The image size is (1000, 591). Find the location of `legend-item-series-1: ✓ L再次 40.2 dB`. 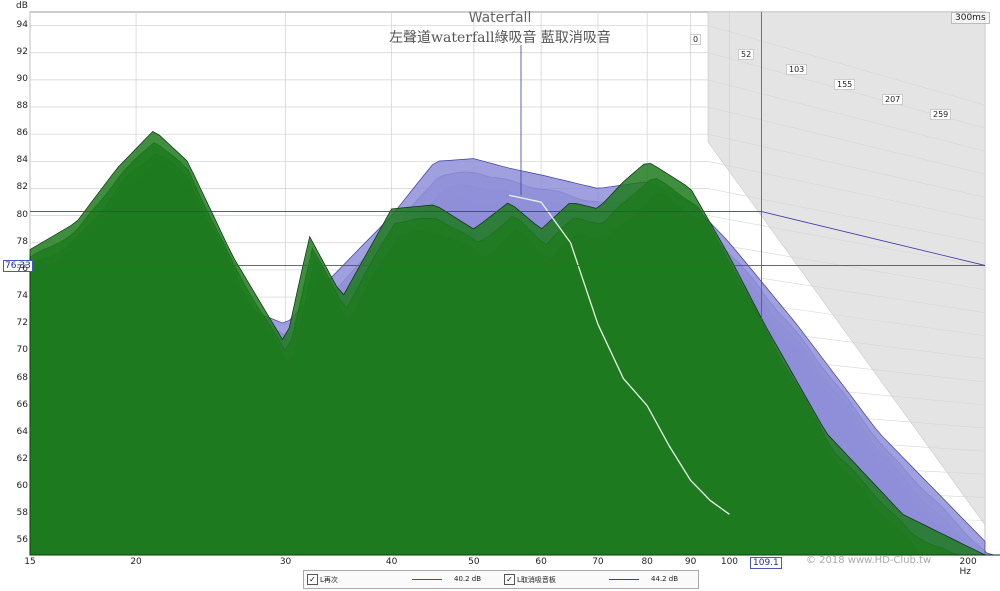

legend-item-series-1: ✓ L再次 40.2 dB is located at coordinates (402, 579).